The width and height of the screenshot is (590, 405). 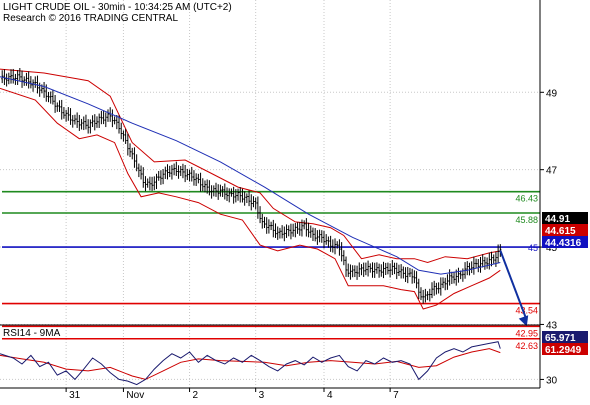 I want to click on price-tag-label: 44.91, so click(x=557, y=219).